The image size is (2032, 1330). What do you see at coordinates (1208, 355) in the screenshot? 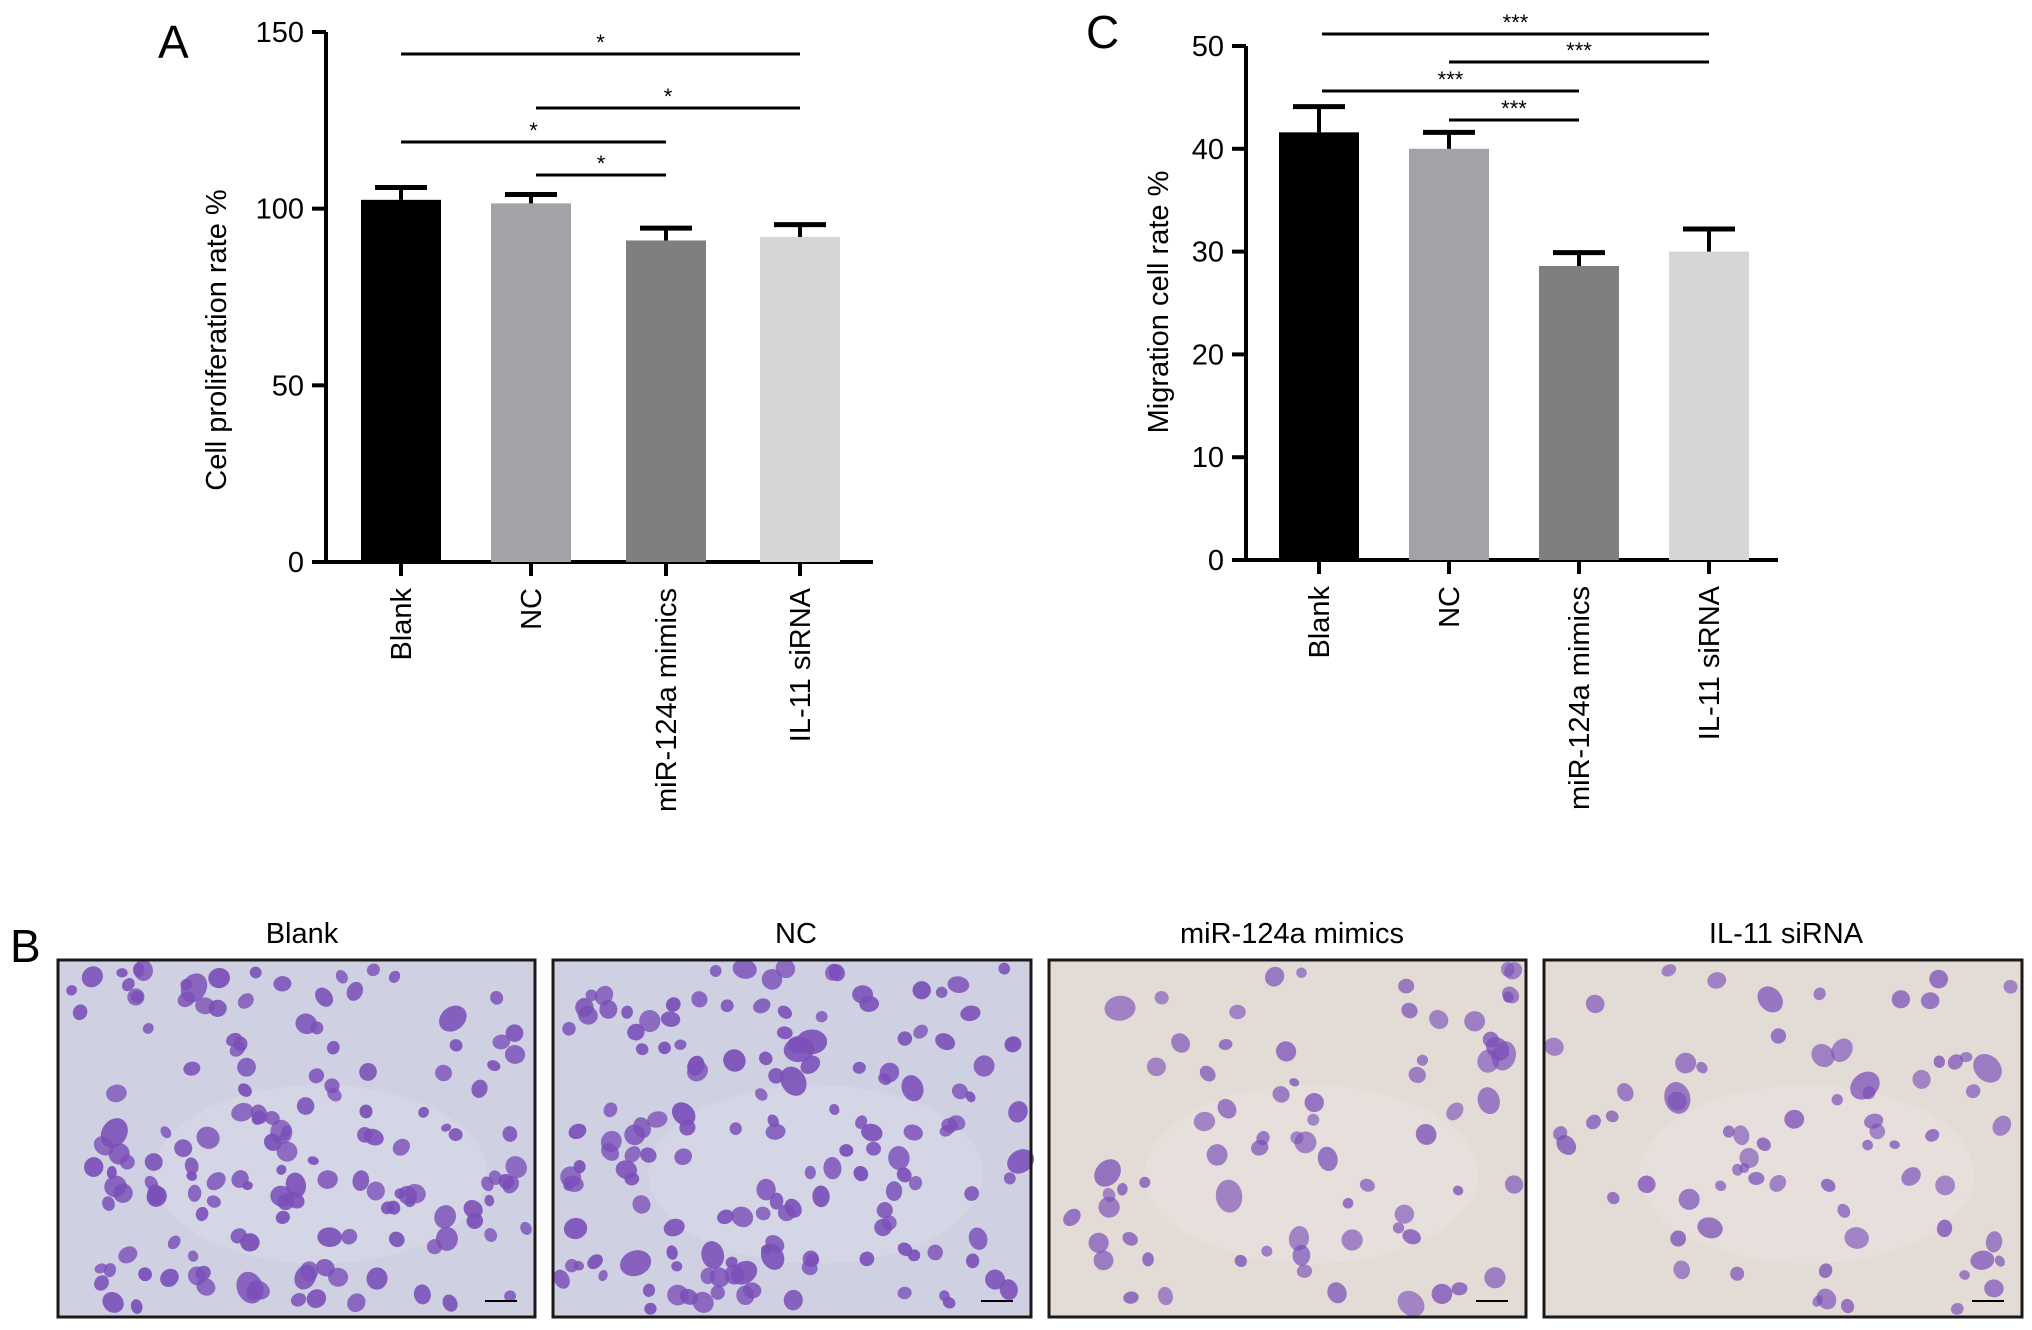
I see `y-tick-label: 20` at bounding box center [1208, 355].